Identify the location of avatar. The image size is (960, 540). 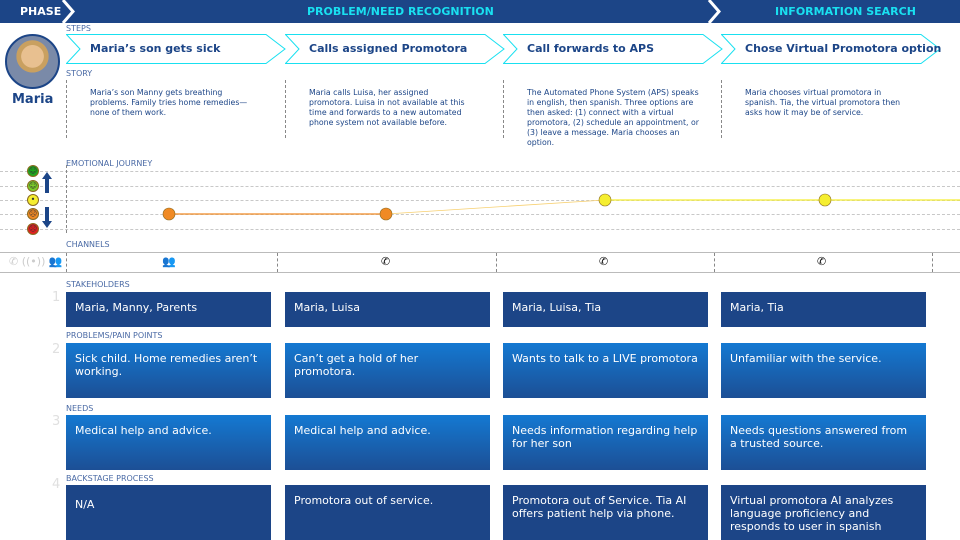
(32, 61).